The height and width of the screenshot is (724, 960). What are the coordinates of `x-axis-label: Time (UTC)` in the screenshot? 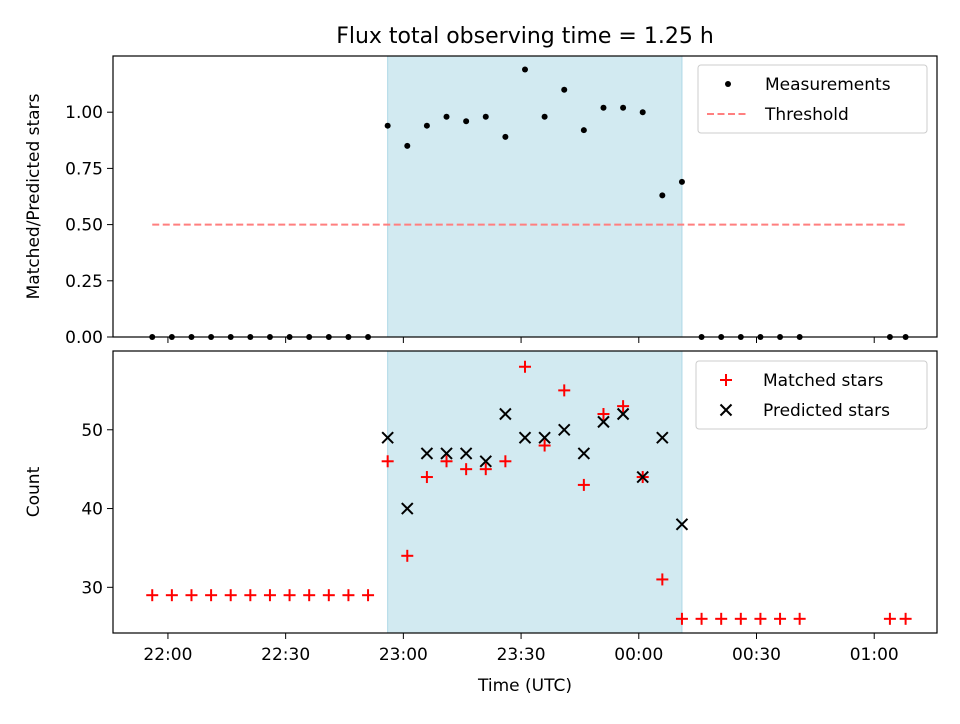 It's located at (524, 686).